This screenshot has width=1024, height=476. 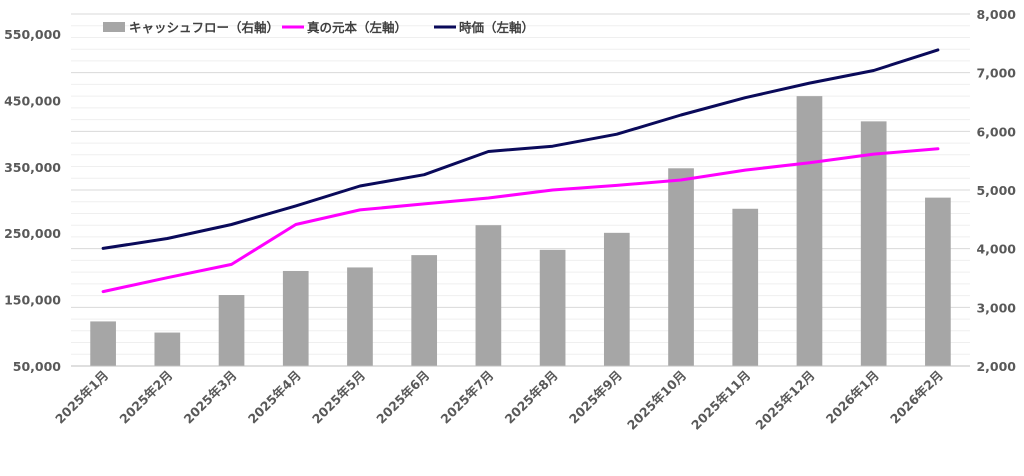 I want to click on right-axis-tick-label: 2,000, so click(x=996, y=366).